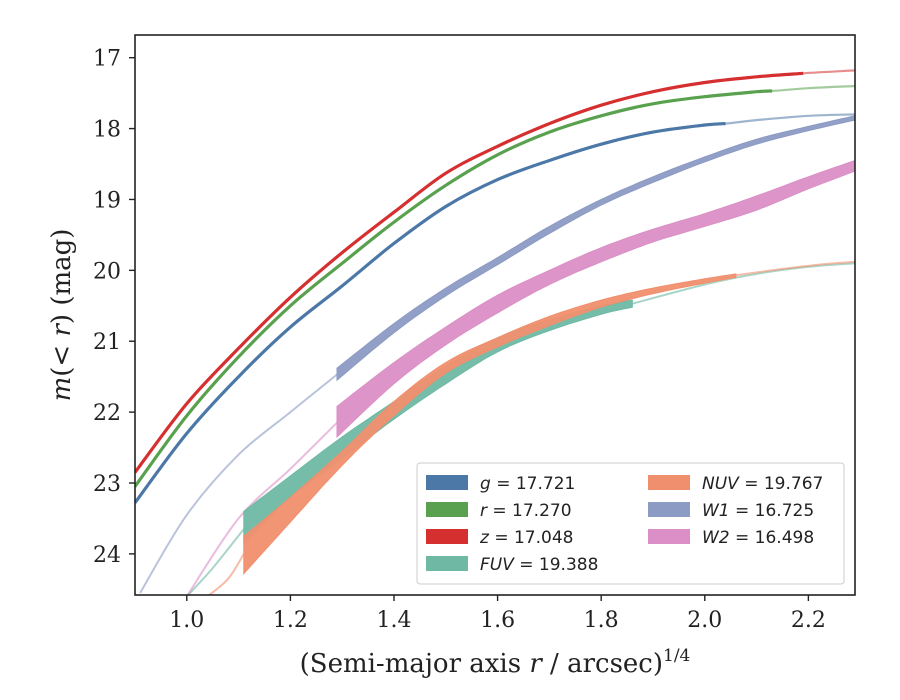  What do you see at coordinates (704, 620) in the screenshot?
I see `x-tick-label: 2.0` at bounding box center [704, 620].